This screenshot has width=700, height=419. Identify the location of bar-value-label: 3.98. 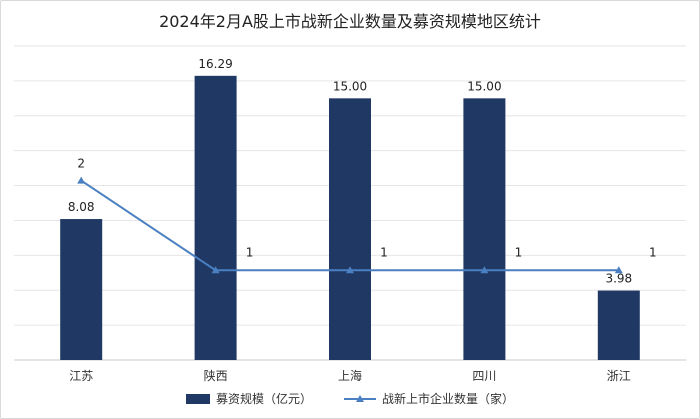
(618, 279).